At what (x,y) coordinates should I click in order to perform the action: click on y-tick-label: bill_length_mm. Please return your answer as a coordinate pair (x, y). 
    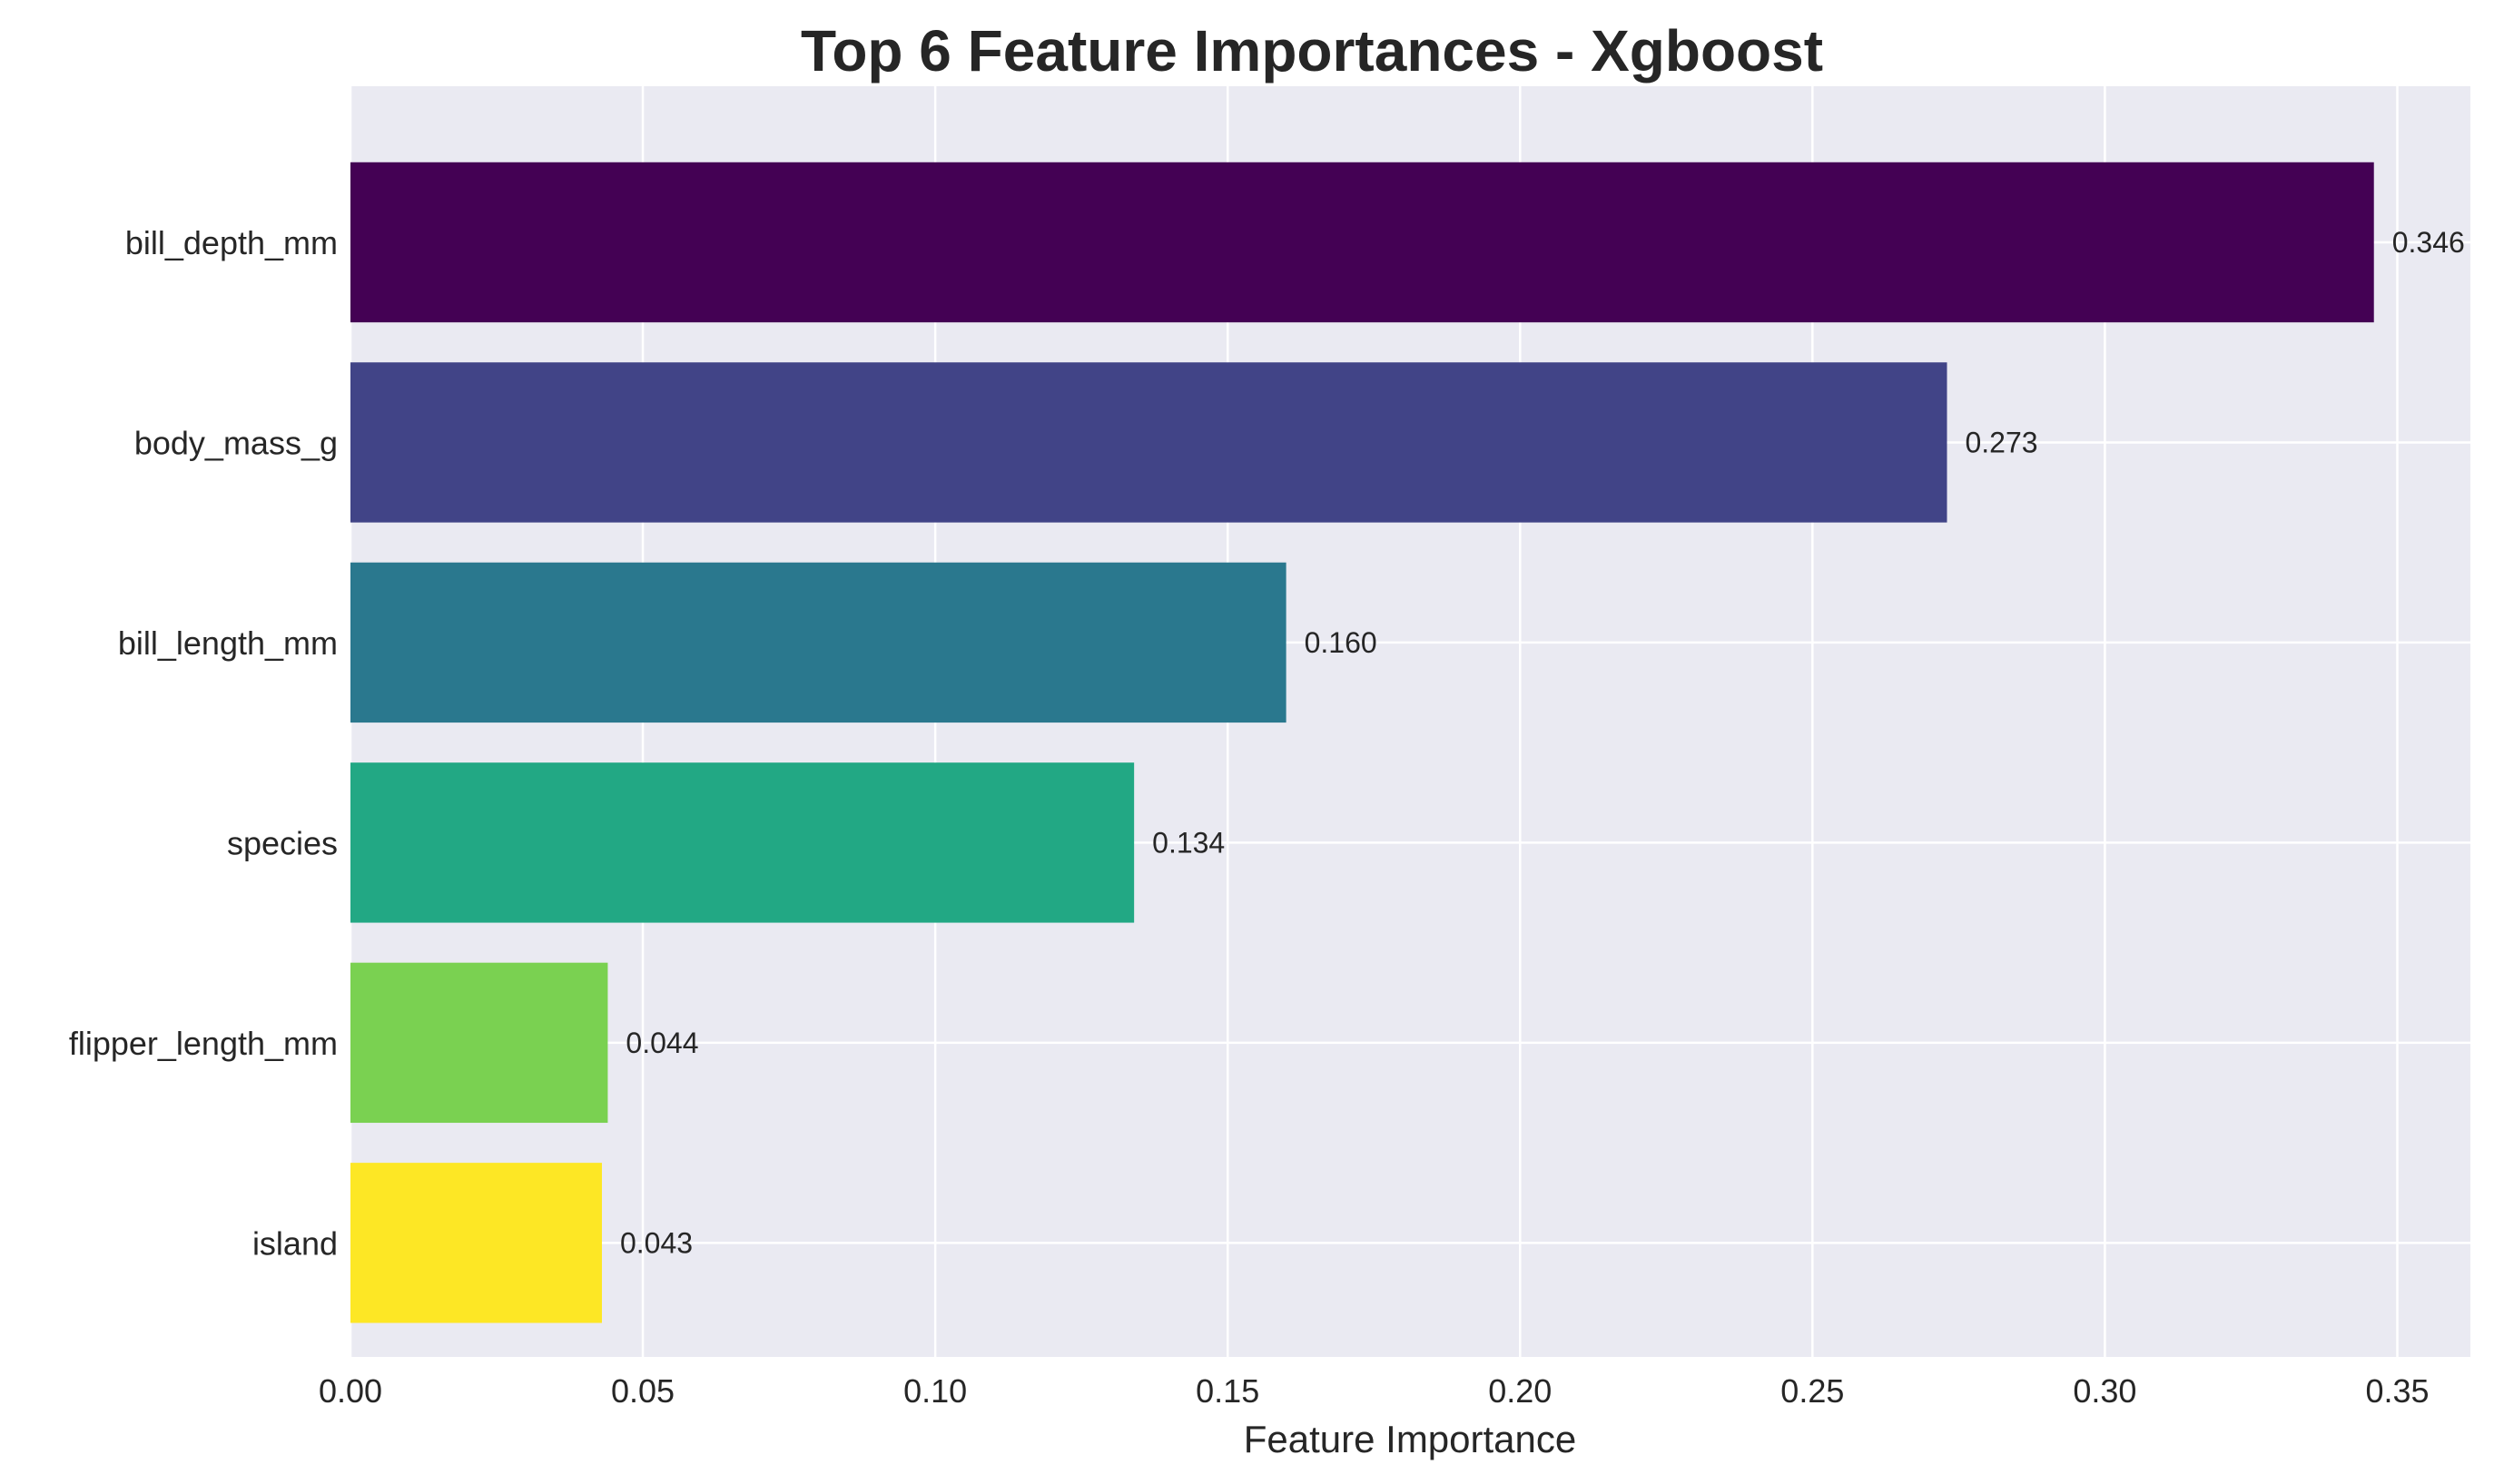
    Looking at the image, I should click on (228, 643).